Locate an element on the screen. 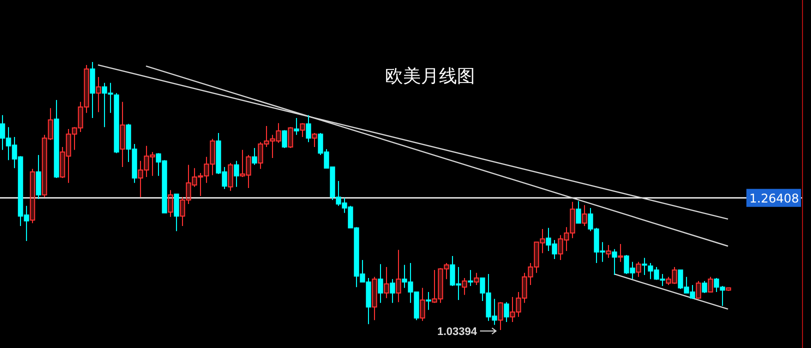 The image size is (811, 348). annotation: 1.03394 is located at coordinates (457, 332).